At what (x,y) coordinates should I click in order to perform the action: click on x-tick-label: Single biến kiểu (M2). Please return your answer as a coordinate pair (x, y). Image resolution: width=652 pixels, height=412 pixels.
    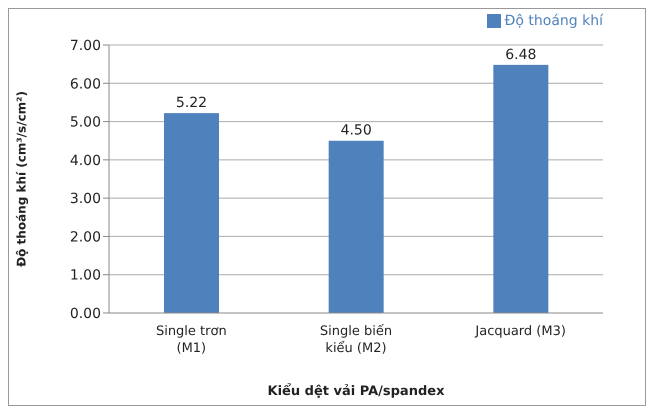
    Looking at the image, I should click on (356, 340).